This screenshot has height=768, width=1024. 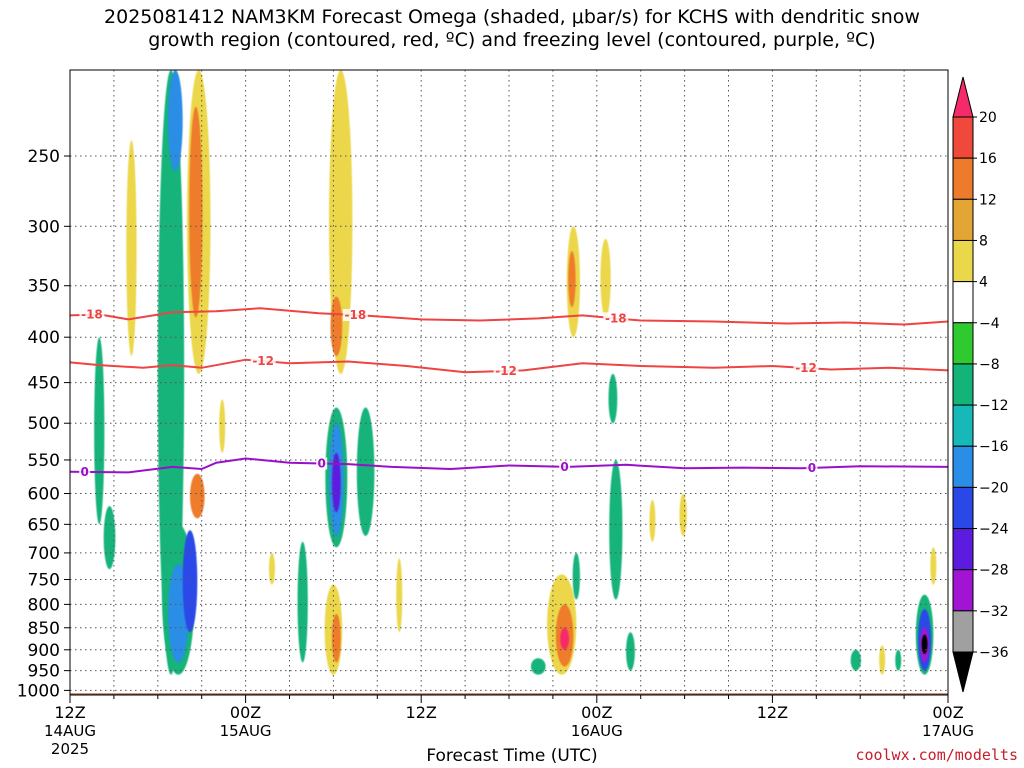 What do you see at coordinates (44, 157) in the screenshot?
I see `y-tick-label-250: 250` at bounding box center [44, 157].